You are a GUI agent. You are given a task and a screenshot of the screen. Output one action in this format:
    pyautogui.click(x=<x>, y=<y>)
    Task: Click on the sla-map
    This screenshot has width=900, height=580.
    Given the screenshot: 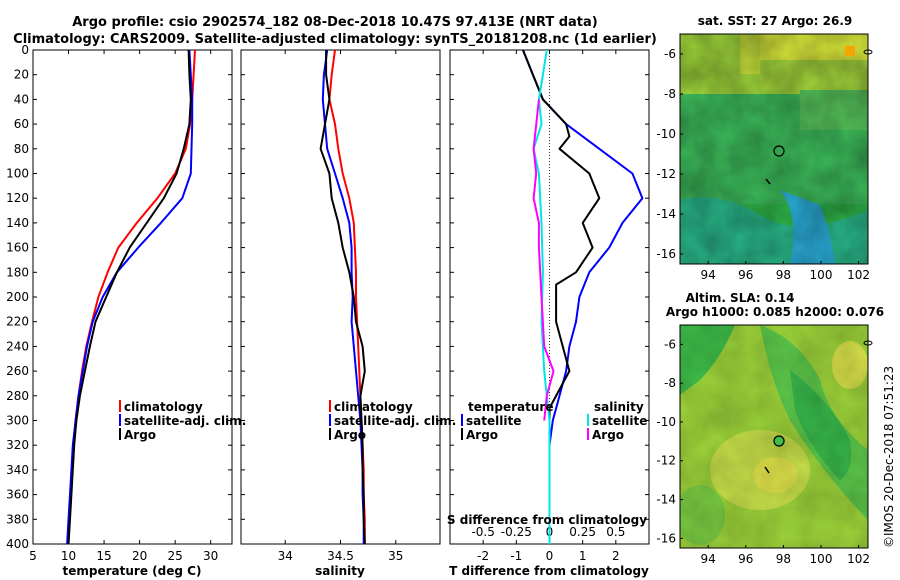 What is the action you would take?
    pyautogui.click(x=774, y=436)
    